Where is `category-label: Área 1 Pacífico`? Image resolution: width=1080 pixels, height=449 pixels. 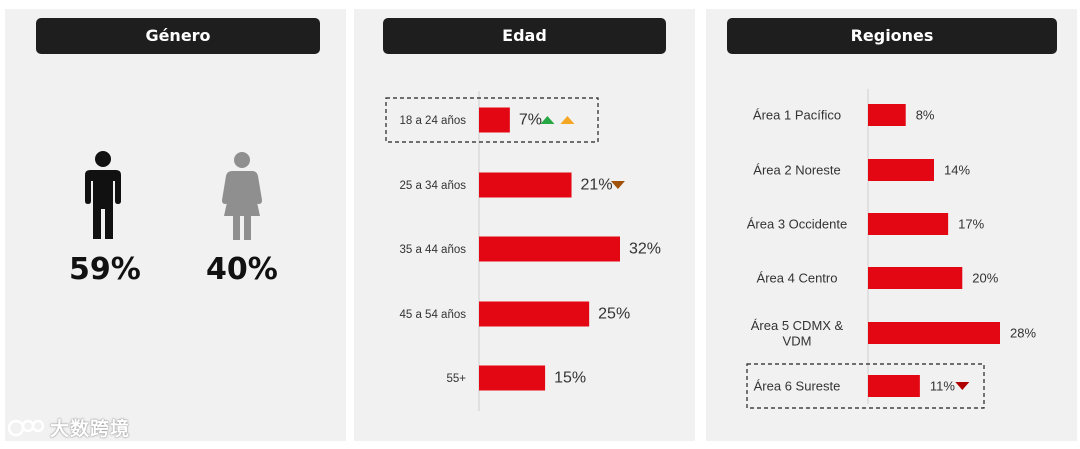 category-label: Área 1 Pacífico is located at coordinates (797, 115).